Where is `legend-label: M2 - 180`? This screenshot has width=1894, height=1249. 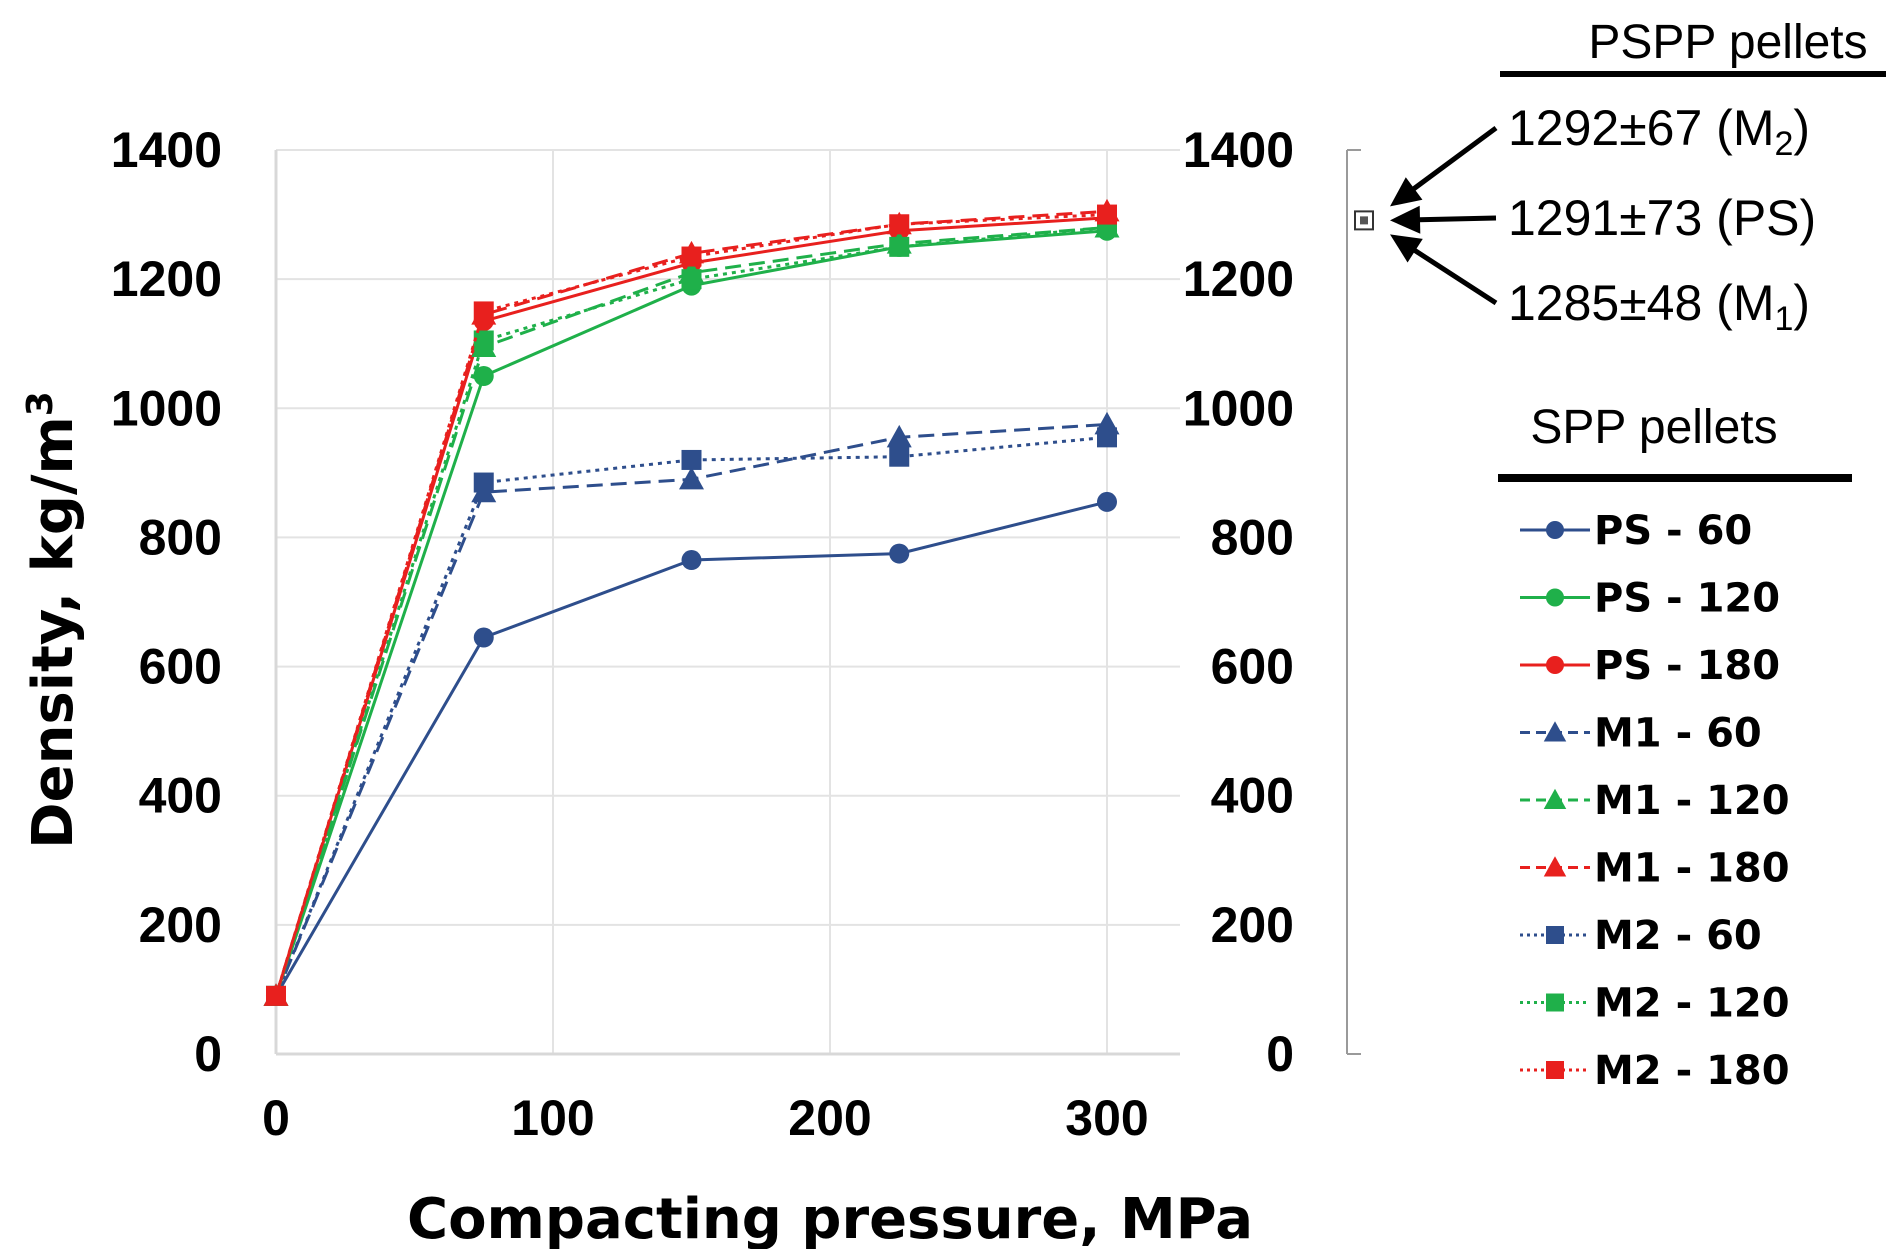
legend-label: M2 - 180 is located at coordinates (1692, 1071).